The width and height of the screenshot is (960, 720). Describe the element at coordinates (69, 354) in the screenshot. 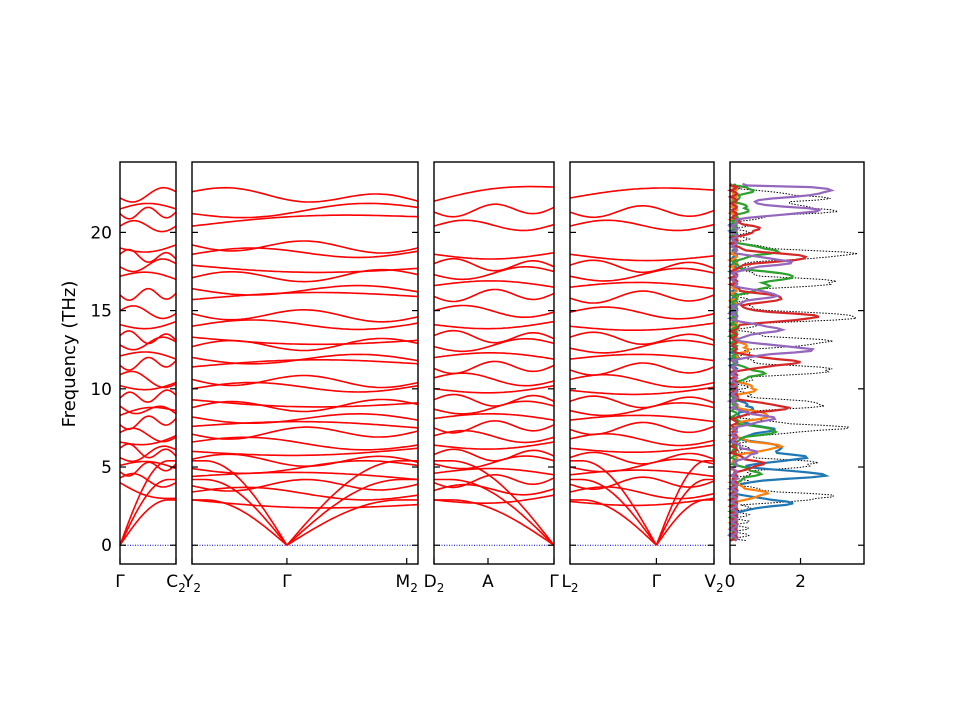

I see `y-axis-label: Frequency (THz)` at that location.